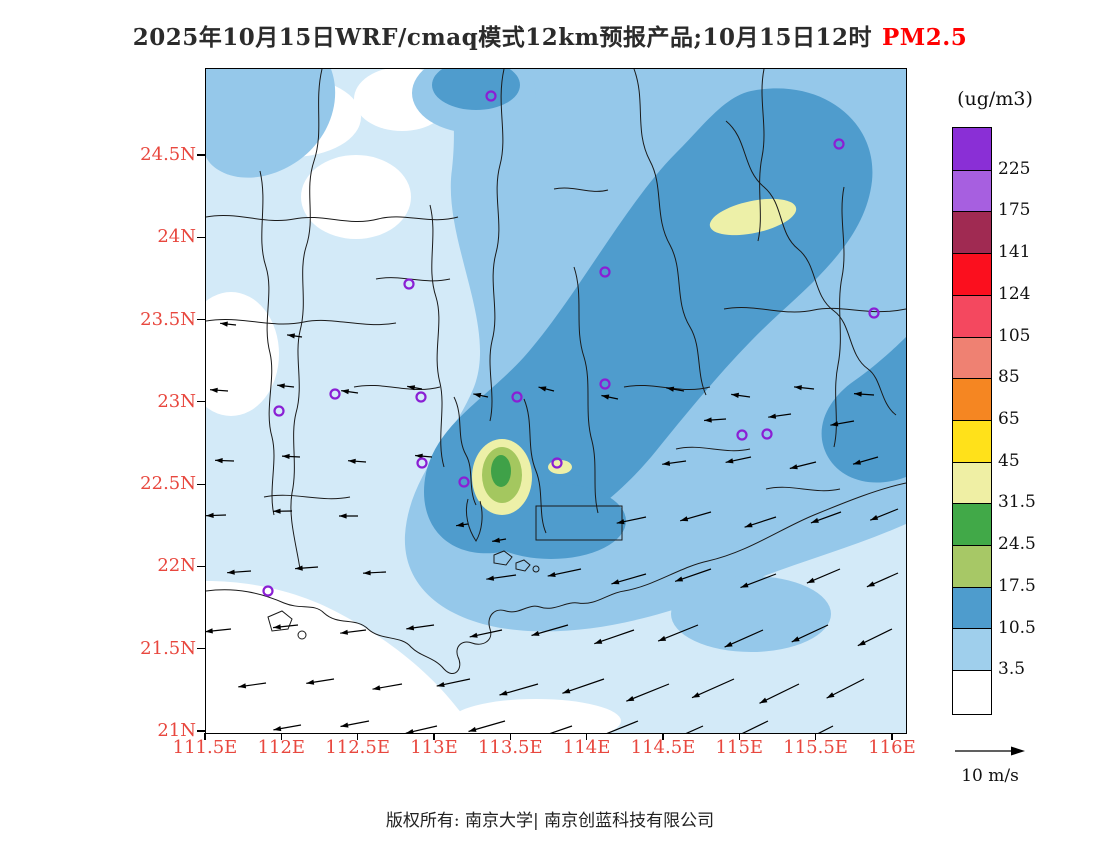 The height and width of the screenshot is (850, 1100). I want to click on lat-tick-label: 24.5N, so click(168, 154).